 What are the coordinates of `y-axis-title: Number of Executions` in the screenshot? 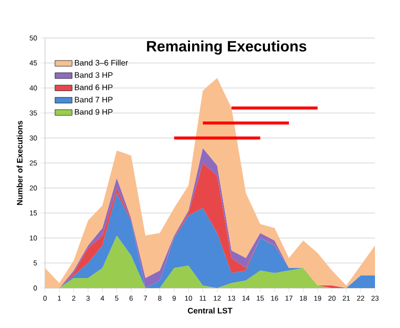 It's located at (19, 162).